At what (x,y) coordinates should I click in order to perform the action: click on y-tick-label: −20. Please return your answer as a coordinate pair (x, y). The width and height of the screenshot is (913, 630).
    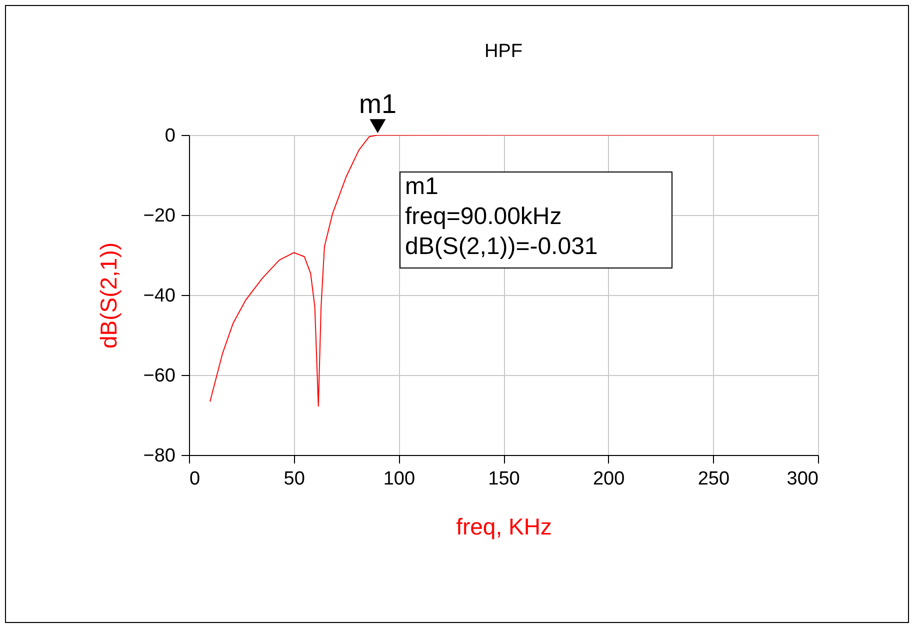
    Looking at the image, I should click on (159, 216).